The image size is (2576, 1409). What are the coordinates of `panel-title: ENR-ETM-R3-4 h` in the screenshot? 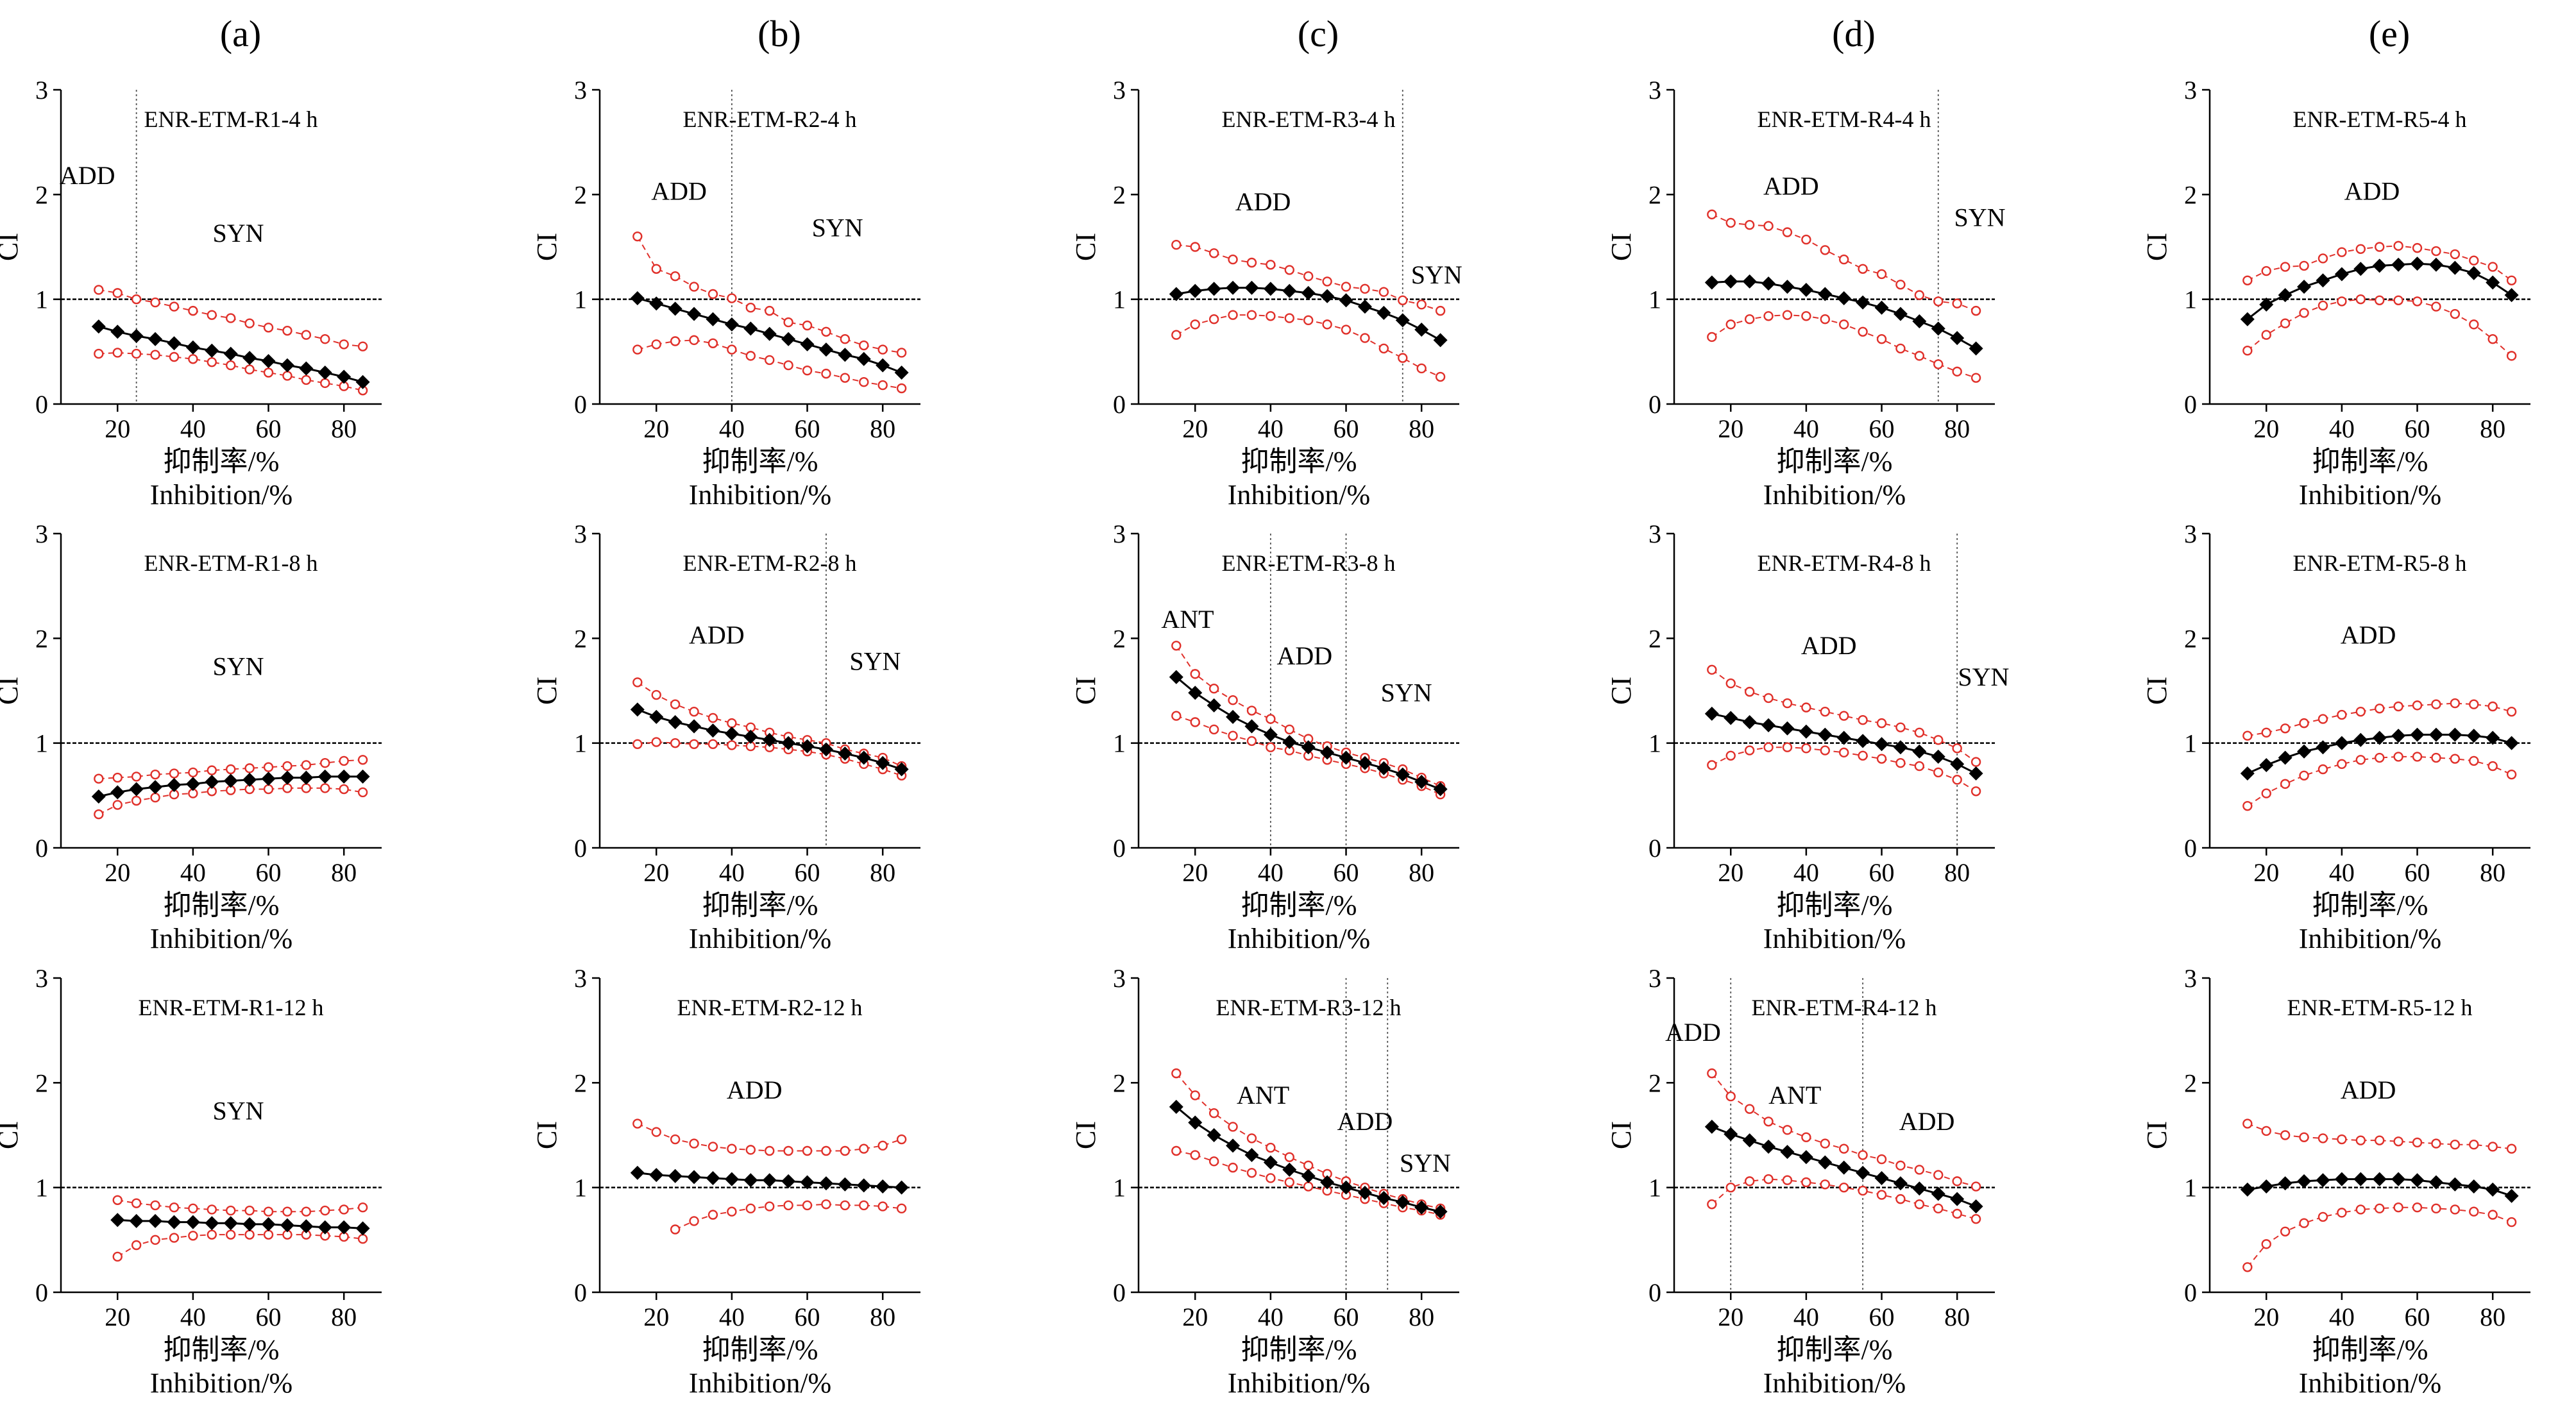 It's located at (1309, 119).